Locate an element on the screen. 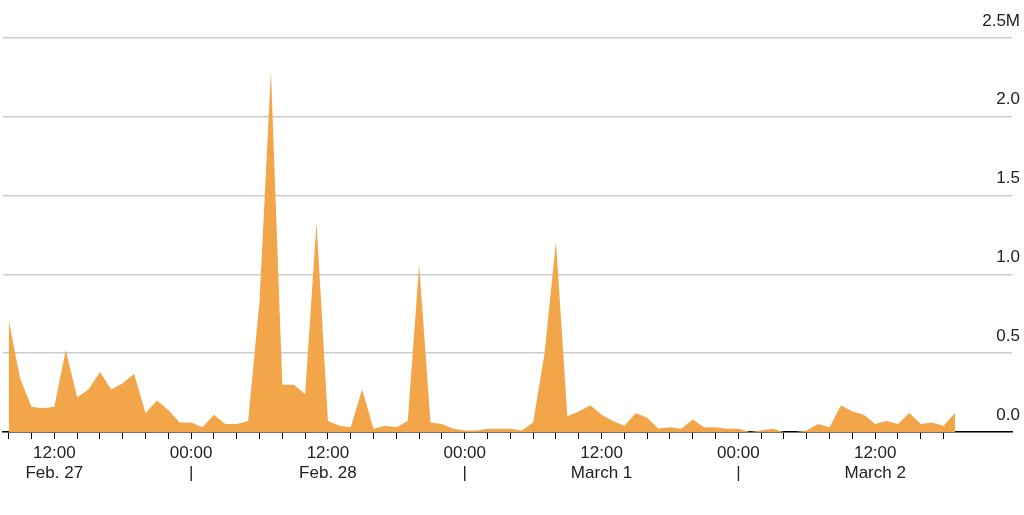  x-tick-label: 12:00 March 2 is located at coordinates (875, 462).